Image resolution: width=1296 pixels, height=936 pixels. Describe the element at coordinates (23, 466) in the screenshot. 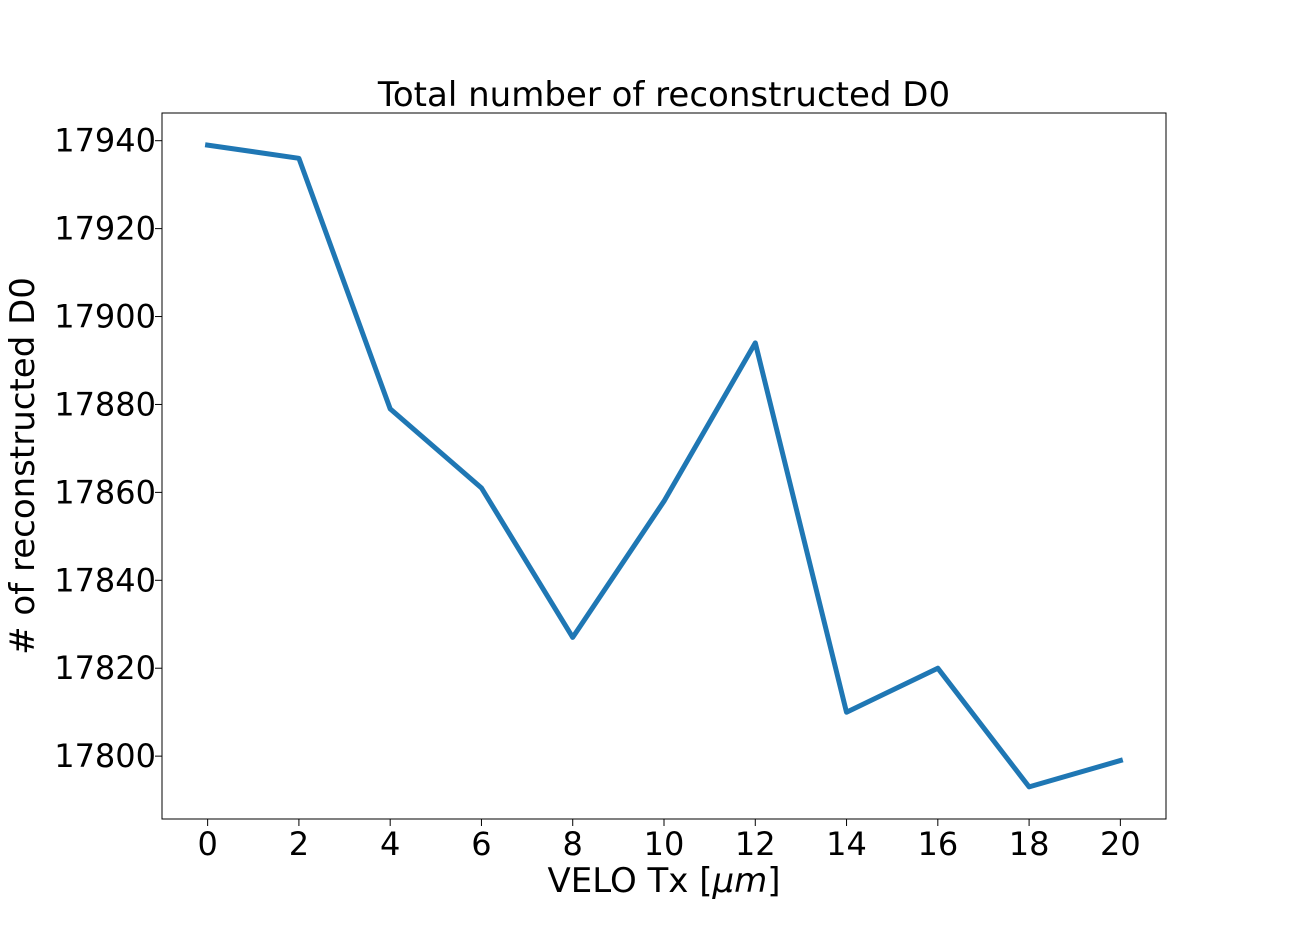

I see `y-axis-label: # of reconstructed D0` at that location.